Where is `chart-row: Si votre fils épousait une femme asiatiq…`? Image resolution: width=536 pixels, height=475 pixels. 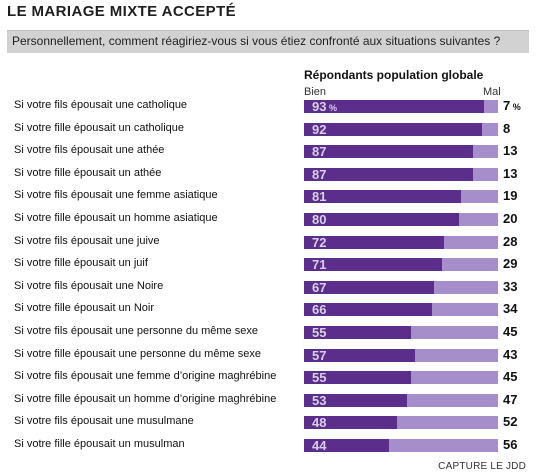 chart-row: Si votre fils épousait une femme asiatiq… is located at coordinates (268, 197).